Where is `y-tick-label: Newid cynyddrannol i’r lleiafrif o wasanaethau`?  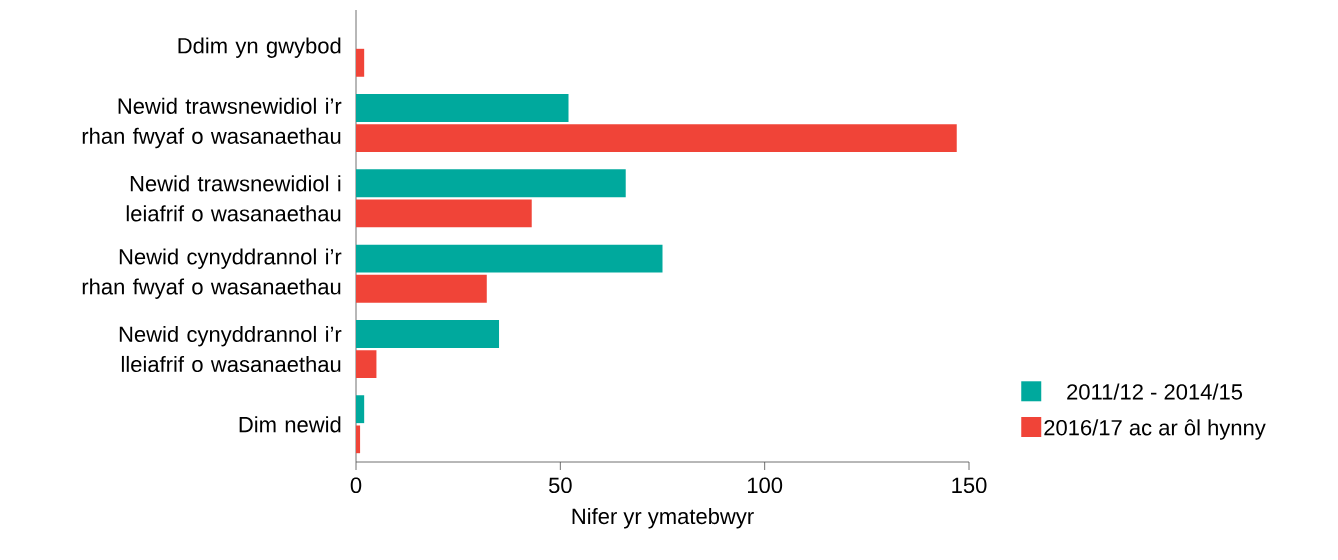 y-tick-label: Newid cynyddrannol i’r lleiafrif o wasanaethau is located at coordinates (230, 349).